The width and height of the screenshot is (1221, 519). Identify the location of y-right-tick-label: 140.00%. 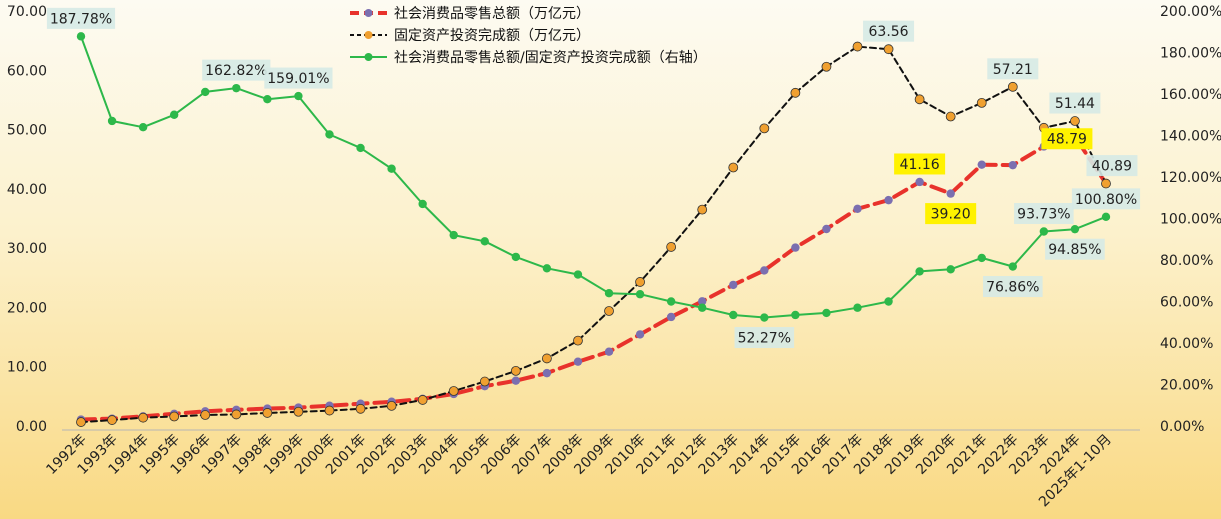
(1190, 137).